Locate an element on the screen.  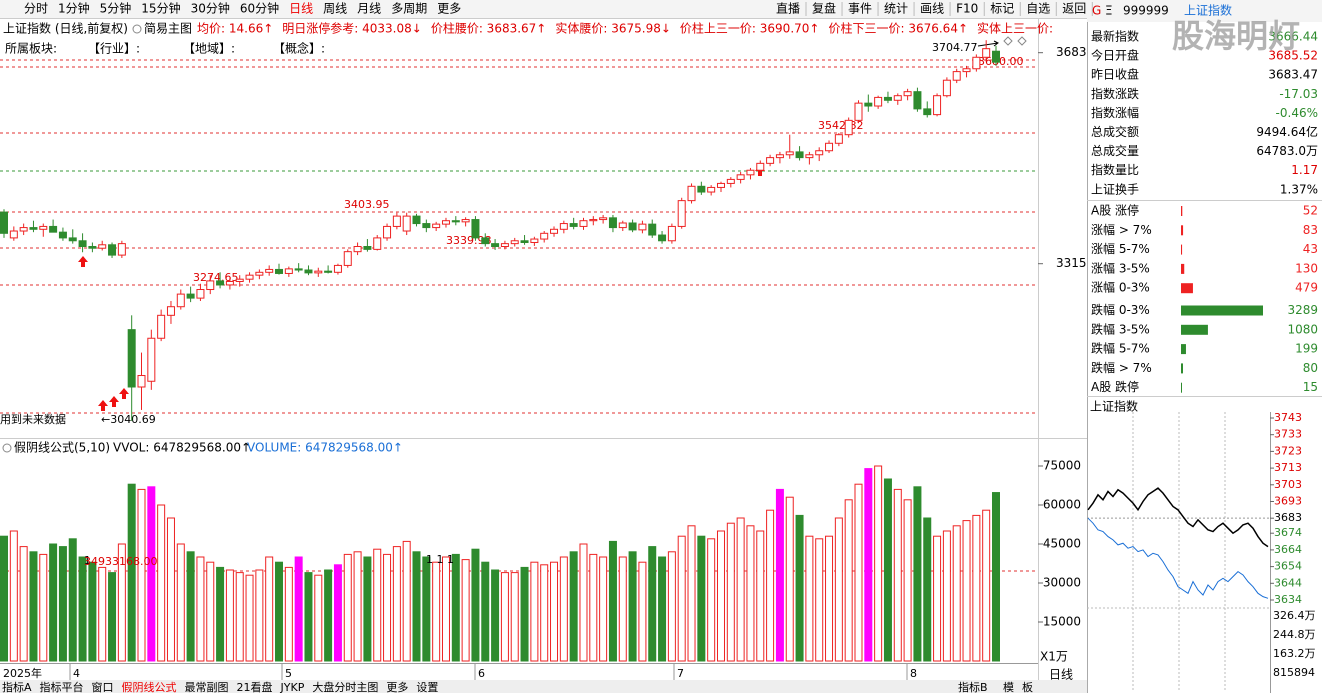
stat-value: -0.46% is located at coordinates (1297, 113).